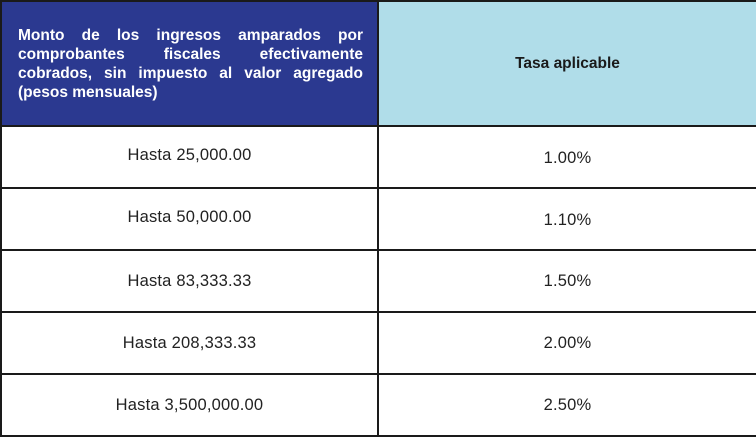  What do you see at coordinates (566, 219) in the screenshot?
I see `rate-cell: 1.10%` at bounding box center [566, 219].